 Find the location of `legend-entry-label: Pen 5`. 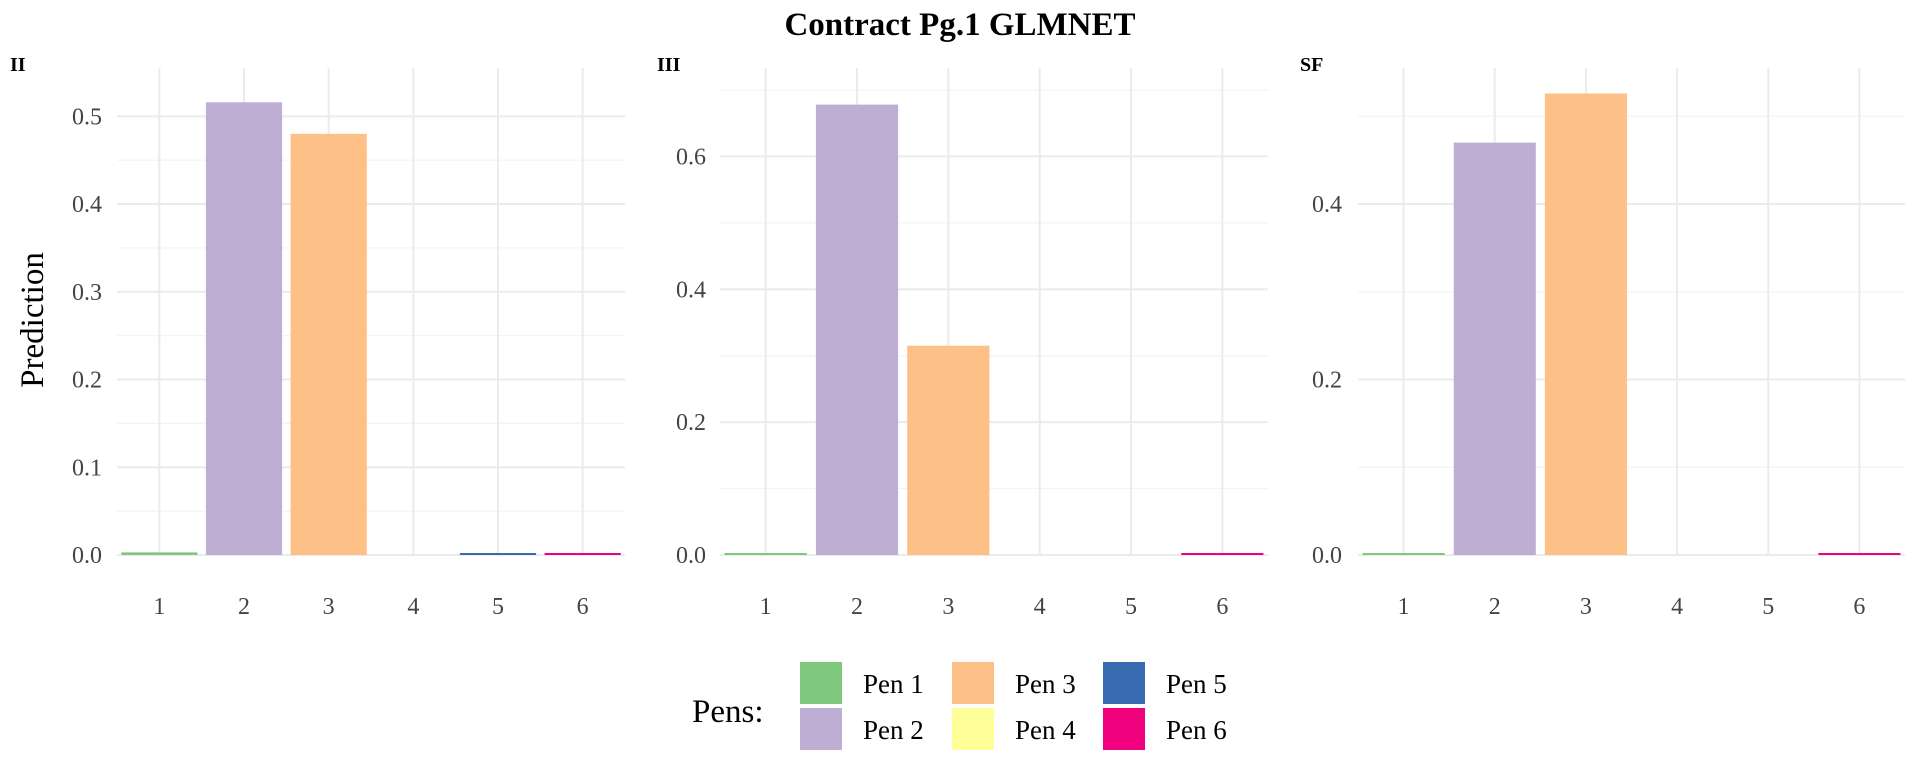

legend-entry-label: Pen 5 is located at coordinates (1196, 684).